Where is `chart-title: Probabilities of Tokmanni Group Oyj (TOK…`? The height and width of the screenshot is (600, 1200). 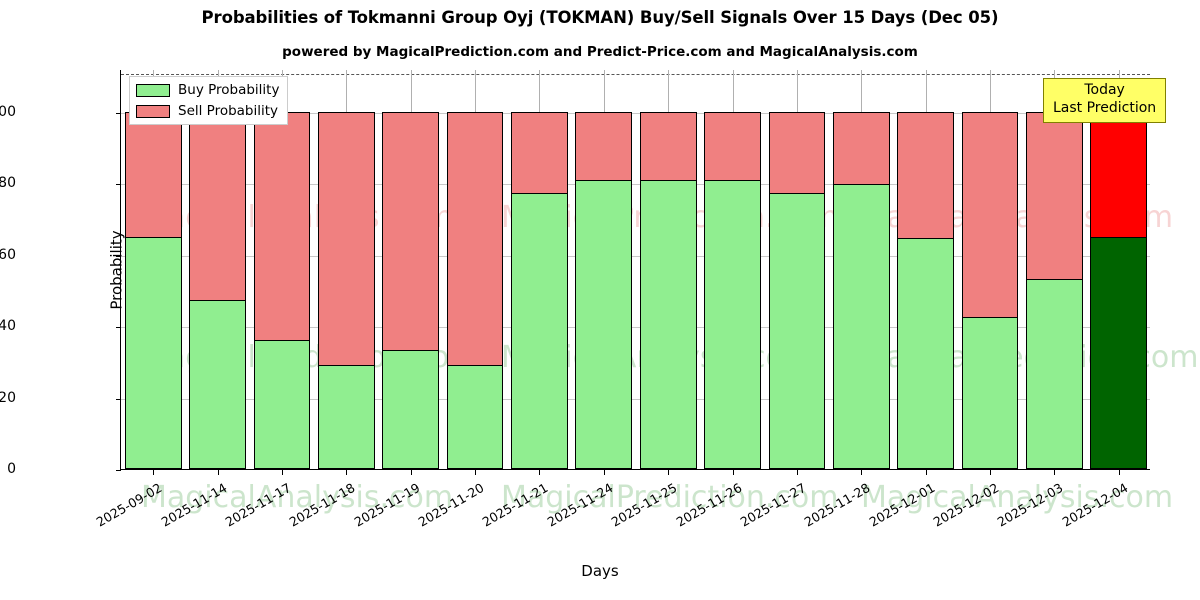 chart-title: Probabilities of Tokmanni Group Oyj (TOK… is located at coordinates (600, 17).